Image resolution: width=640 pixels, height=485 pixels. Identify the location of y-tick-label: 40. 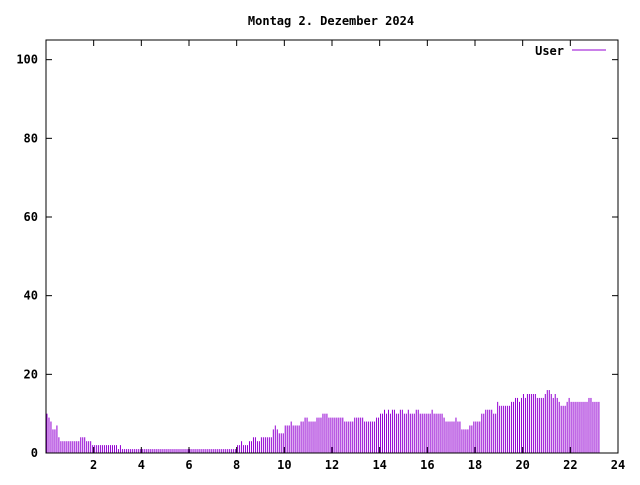
(31, 296).